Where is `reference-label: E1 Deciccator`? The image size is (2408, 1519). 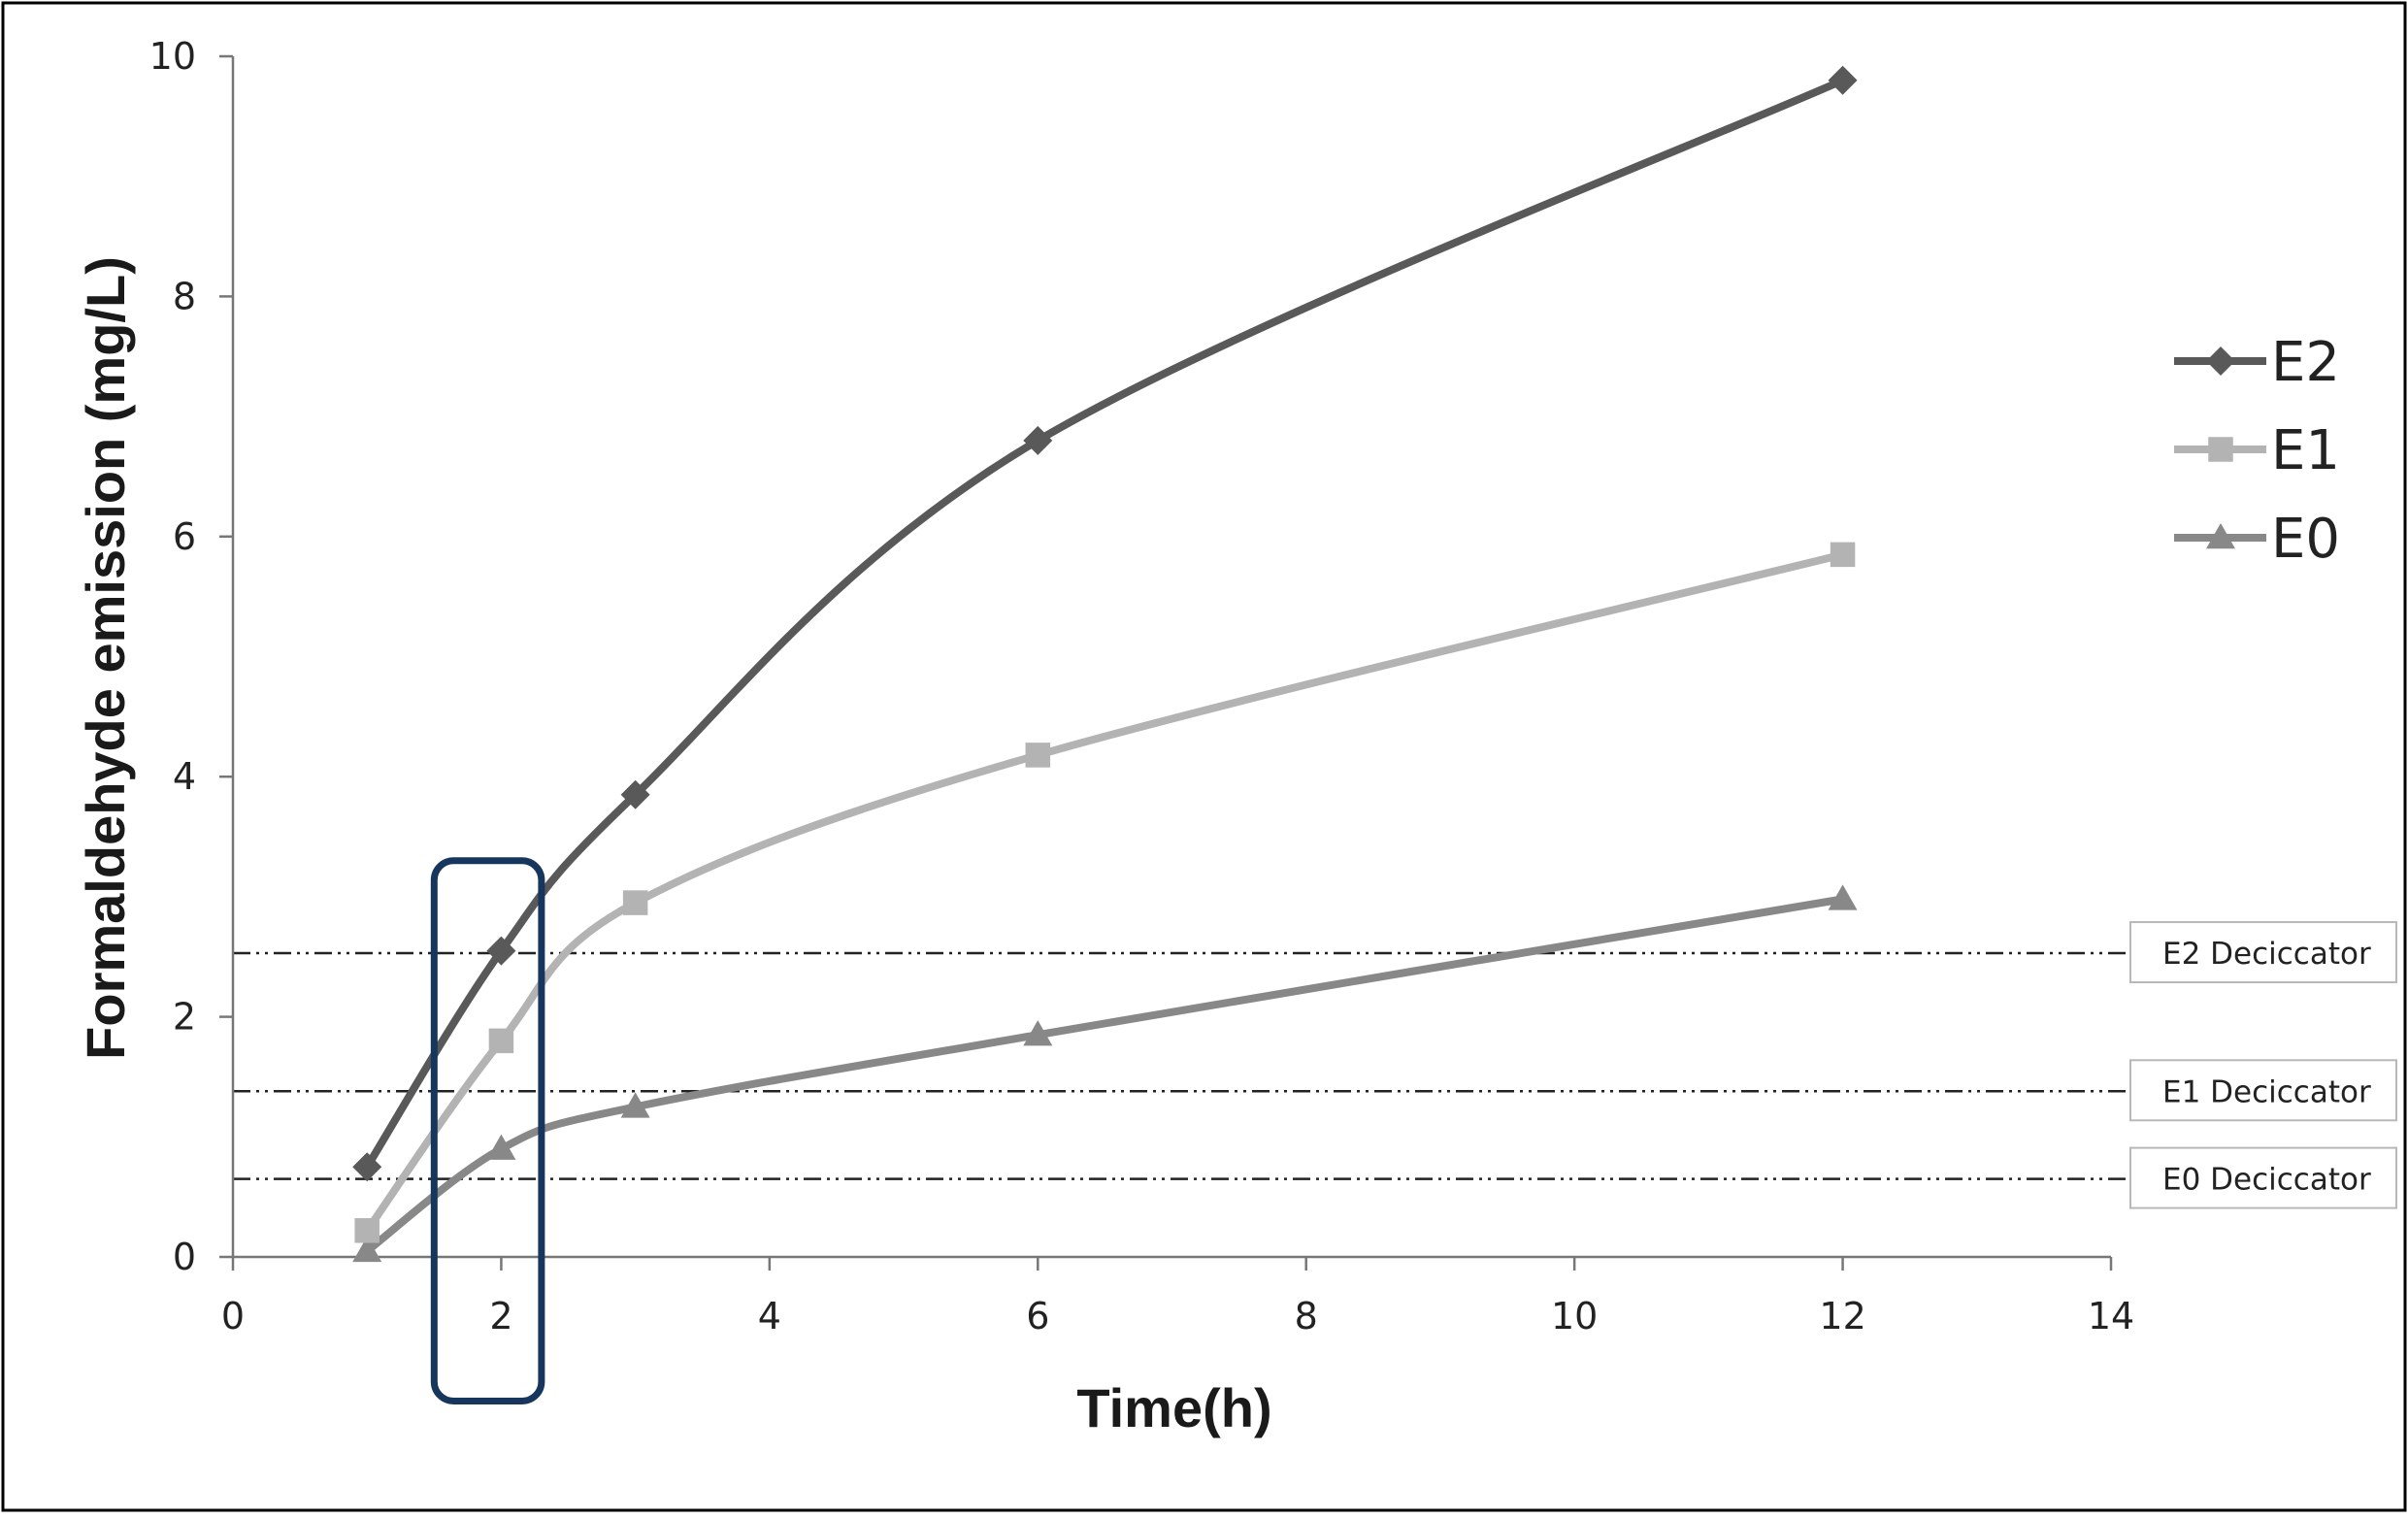
reference-label: E1 Deciccator is located at coordinates (2266, 1091).